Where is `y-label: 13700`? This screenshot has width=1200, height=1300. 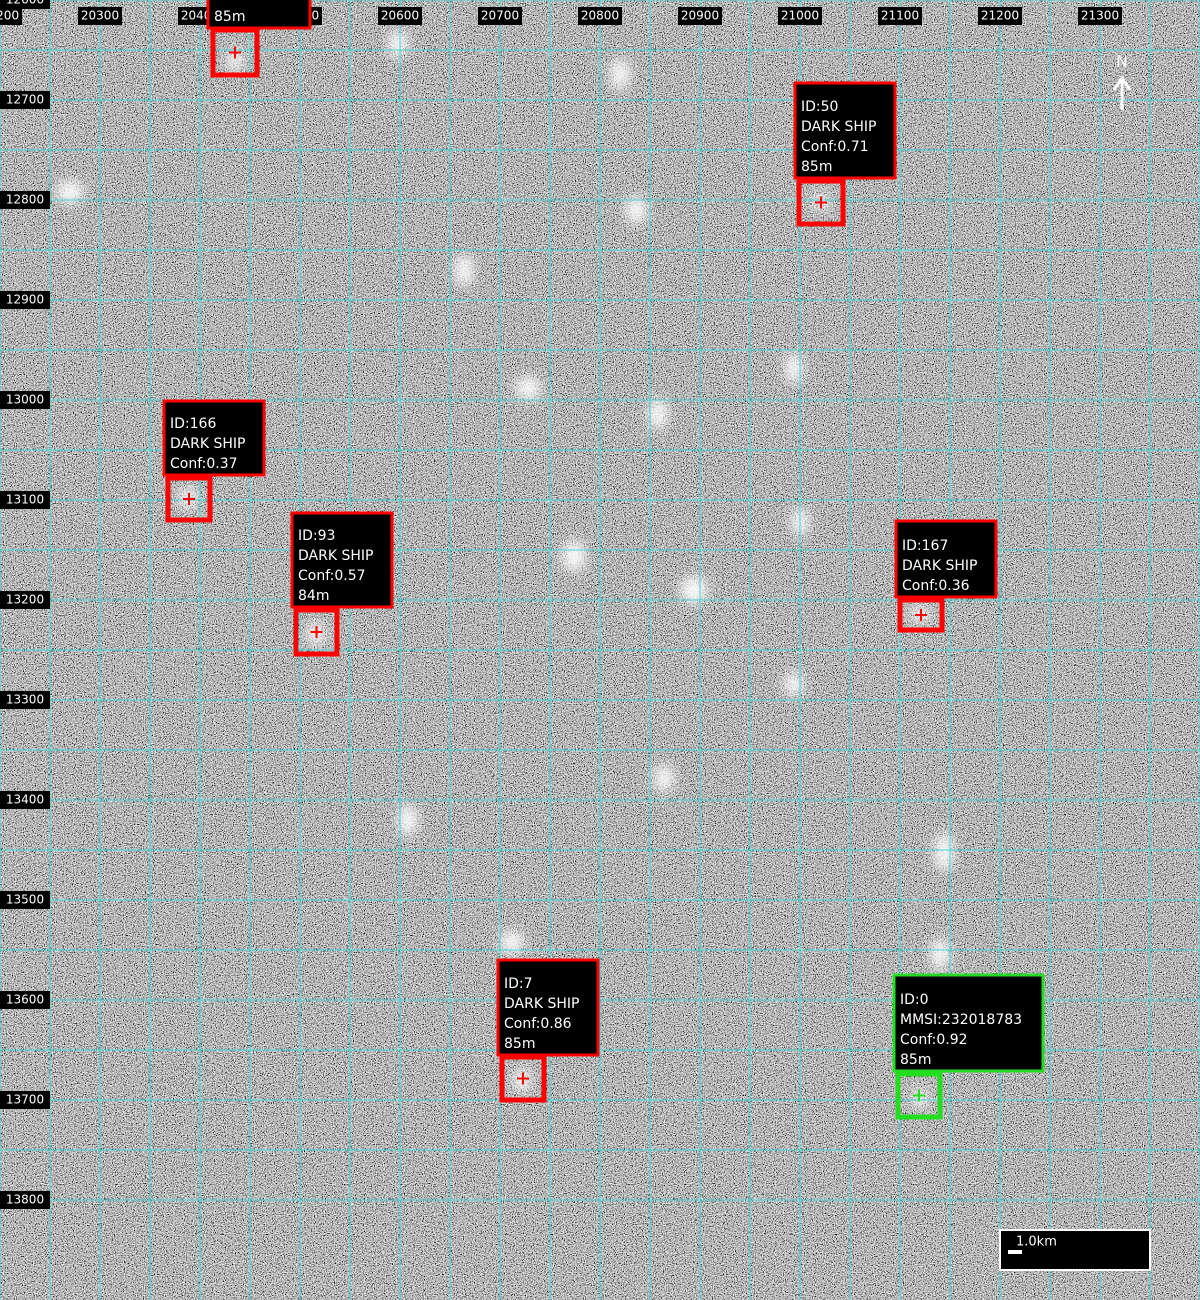
y-label: 13700 is located at coordinates (25, 1100).